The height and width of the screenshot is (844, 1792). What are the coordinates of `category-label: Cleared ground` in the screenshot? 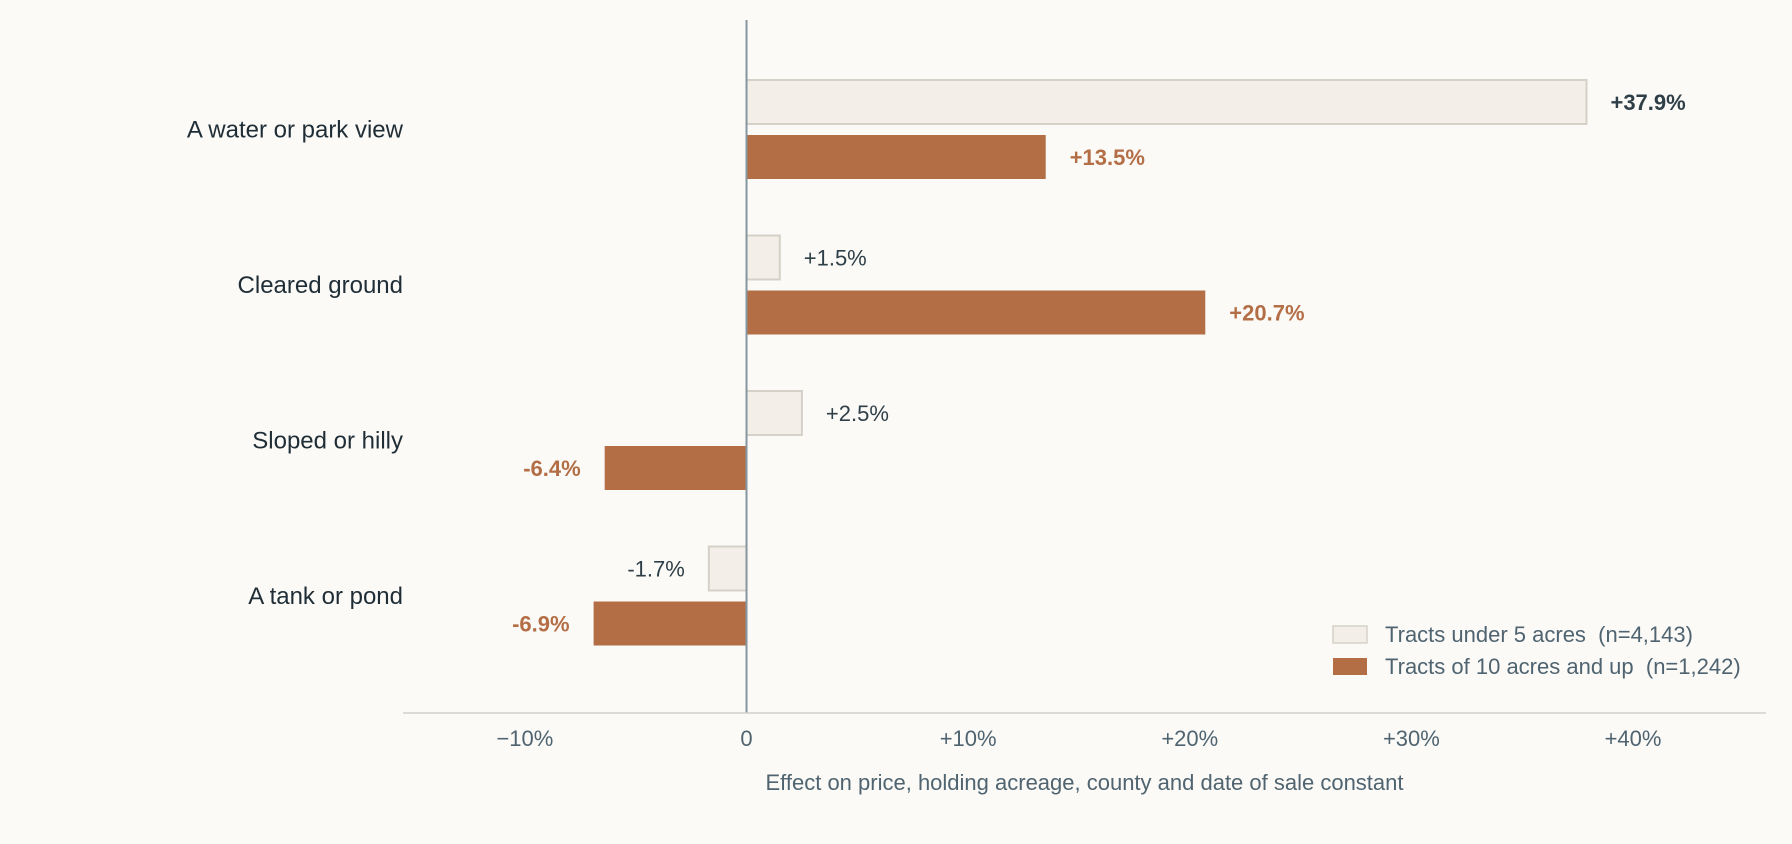 It's located at (320, 285).